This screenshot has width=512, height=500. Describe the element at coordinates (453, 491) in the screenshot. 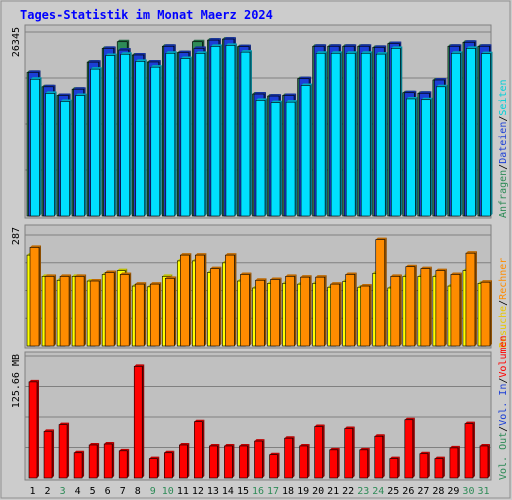

I see `x-tick-label-day-29: 29` at that location.